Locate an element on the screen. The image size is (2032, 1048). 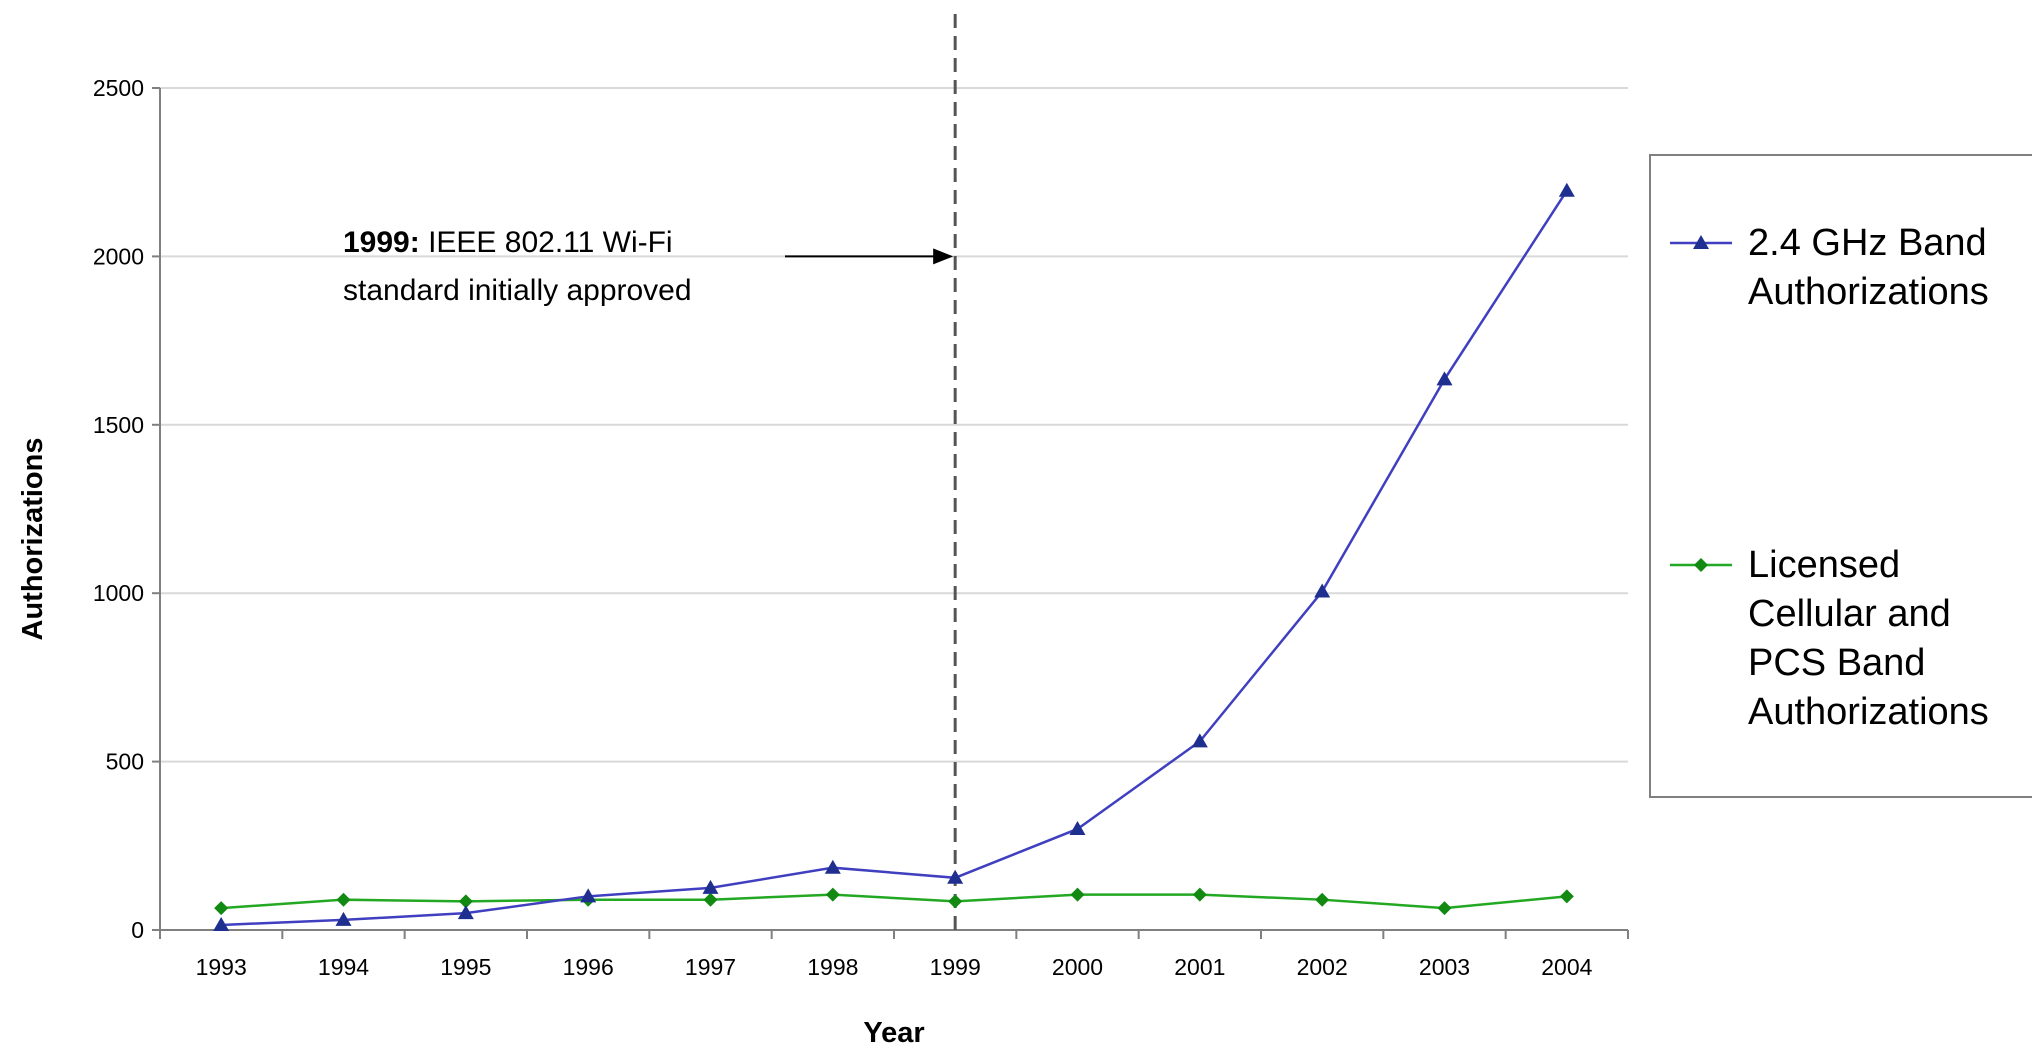
x-tick-label: 1995 is located at coordinates (465, 967).